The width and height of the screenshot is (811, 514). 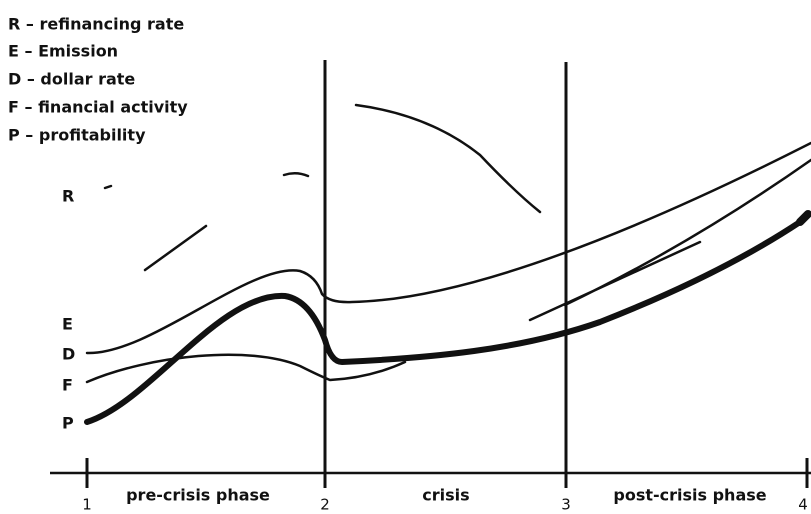 What do you see at coordinates (68, 196) in the screenshot?
I see `curve-label: R` at bounding box center [68, 196].